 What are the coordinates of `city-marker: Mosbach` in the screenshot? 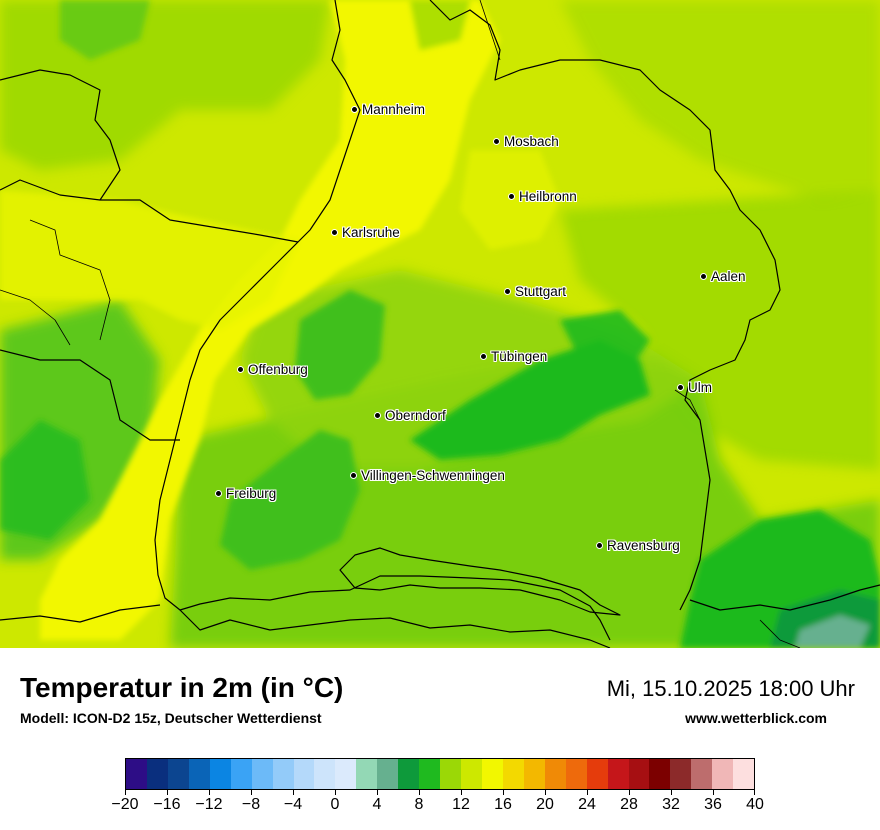 It's located at (526, 141).